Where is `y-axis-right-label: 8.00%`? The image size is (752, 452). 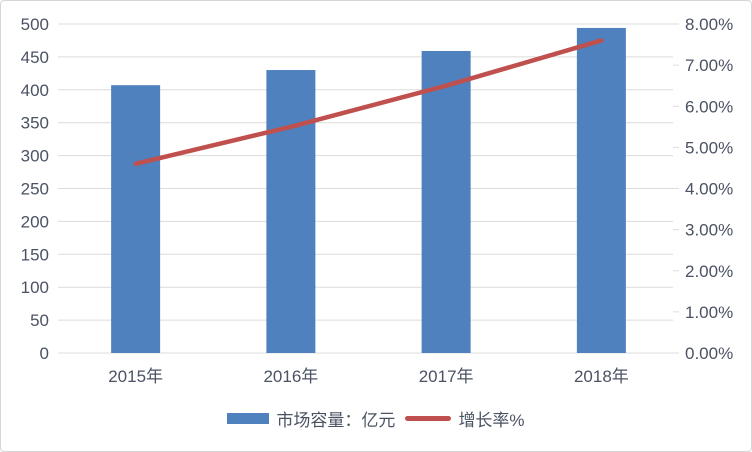 y-axis-right-label: 8.00% is located at coordinates (709, 24).